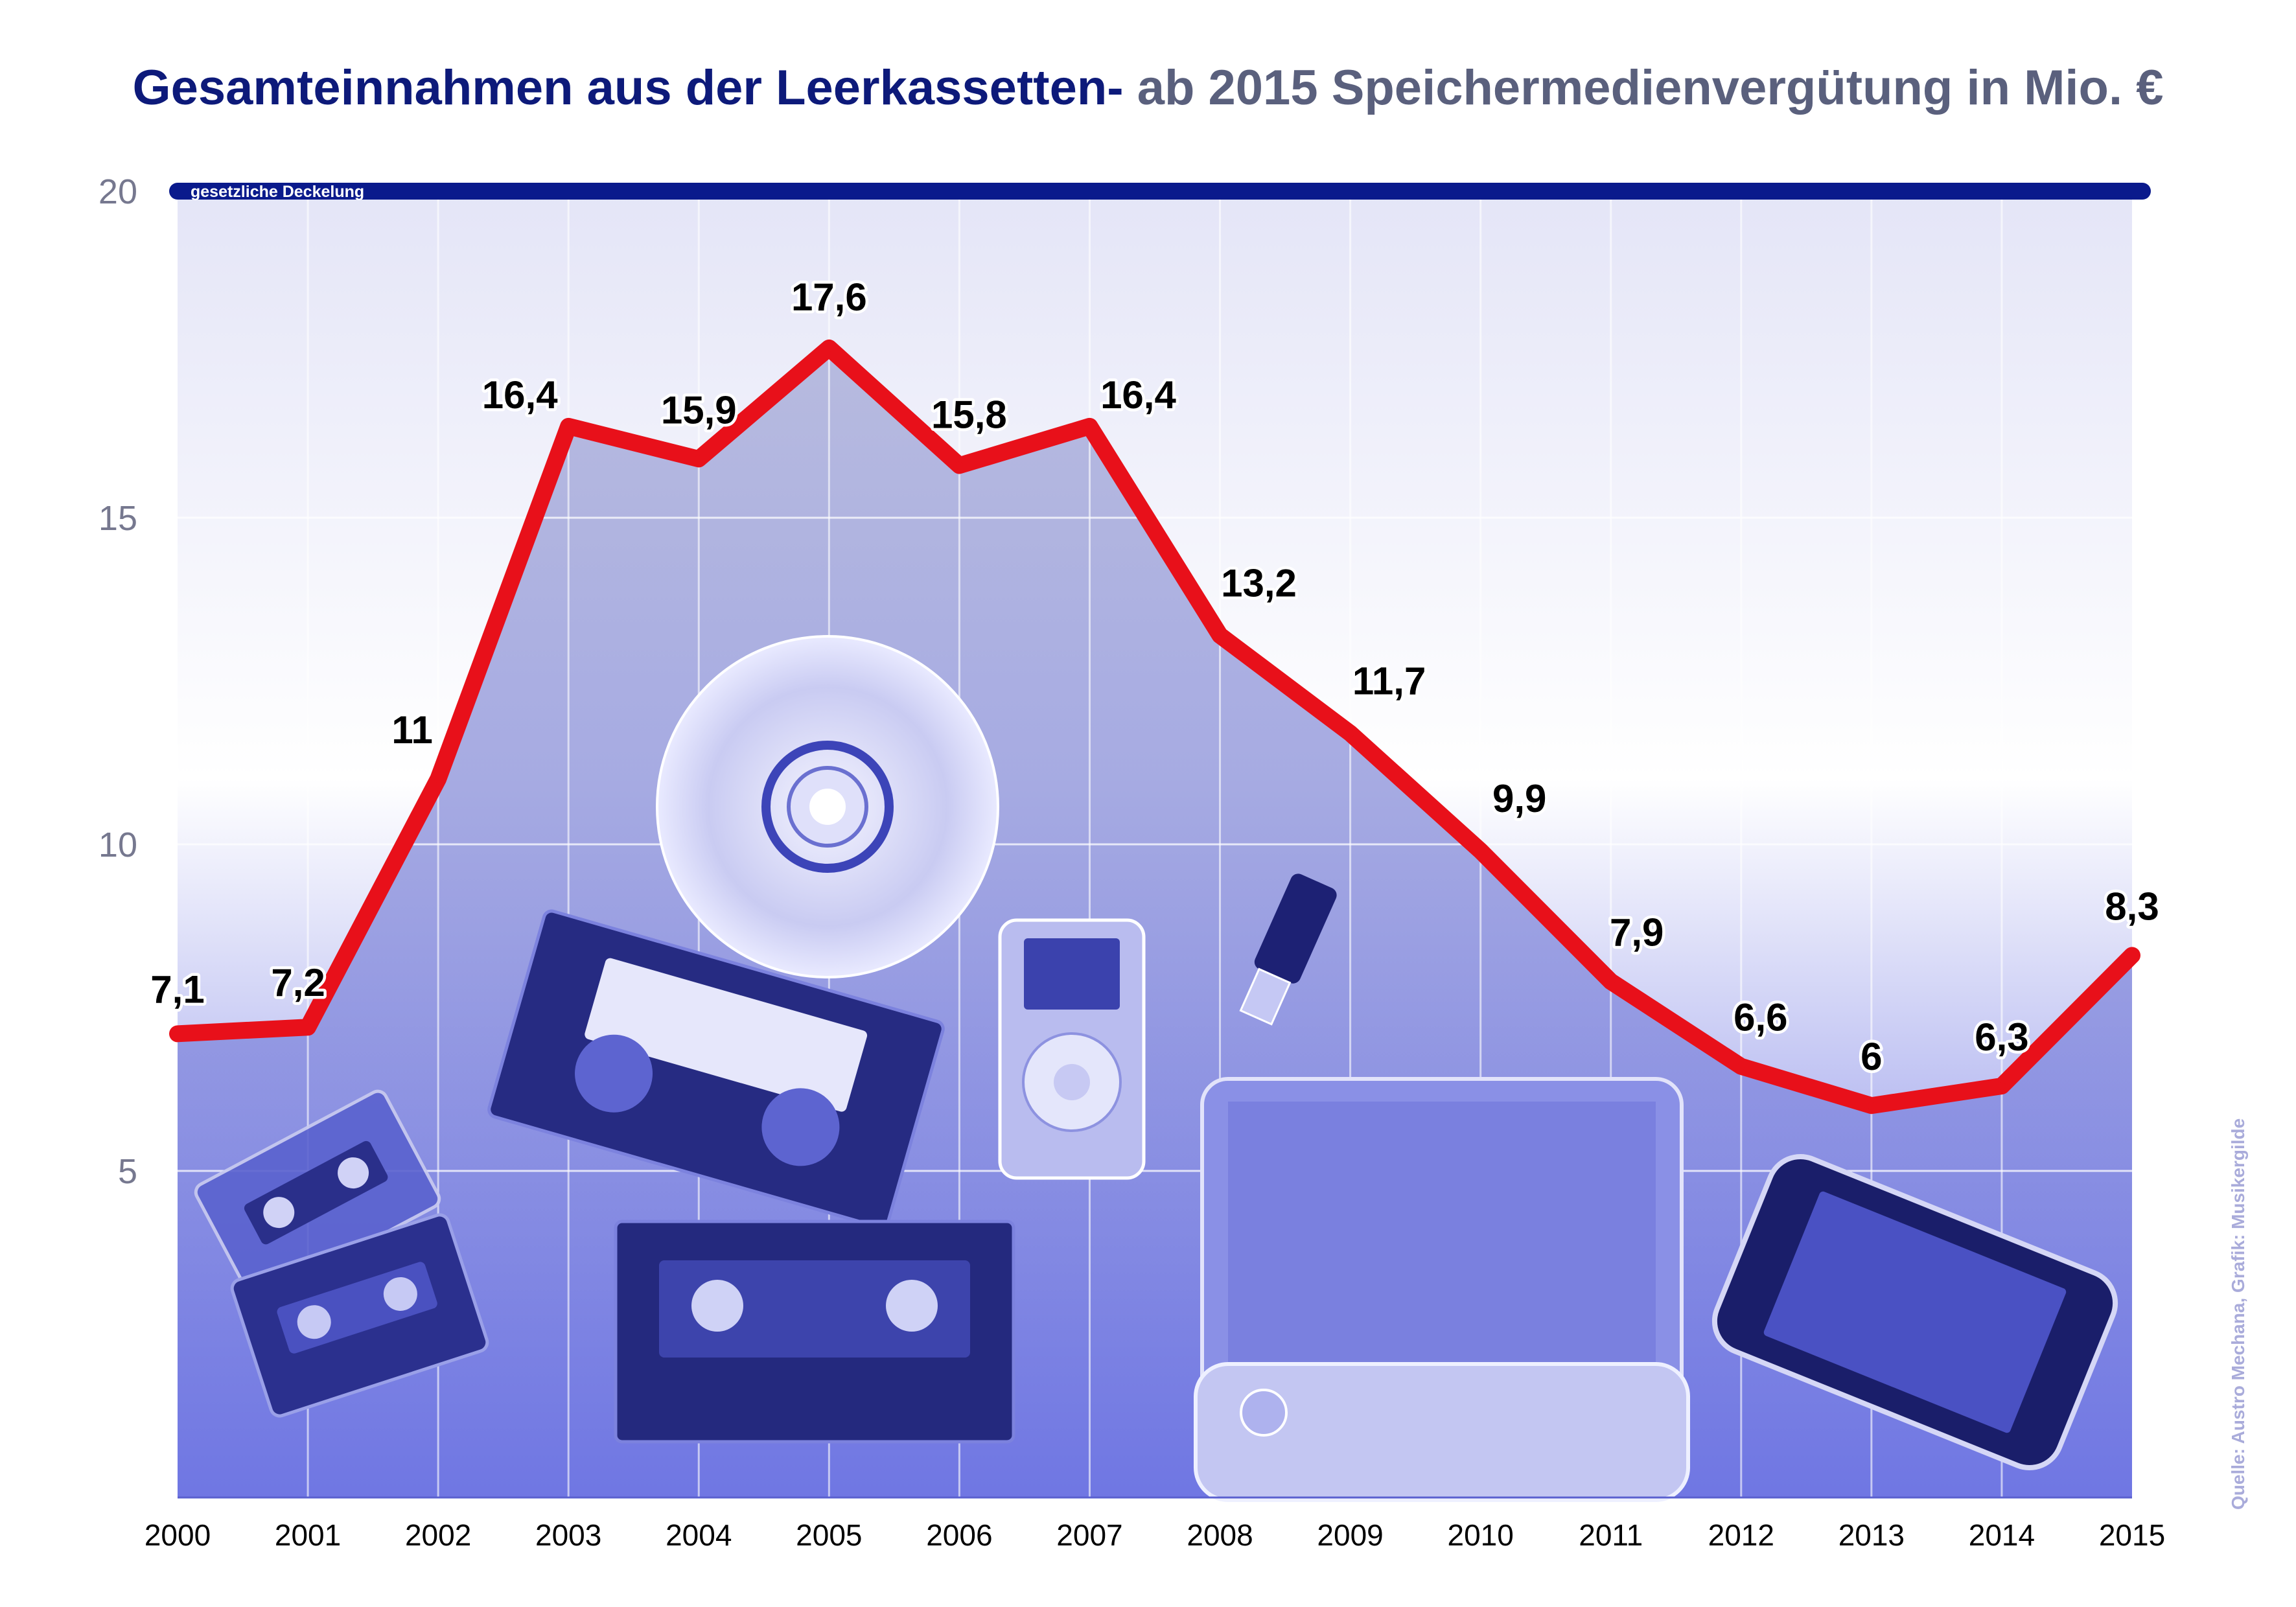  I want to click on x-tick-label: 2008, so click(1220, 1535).